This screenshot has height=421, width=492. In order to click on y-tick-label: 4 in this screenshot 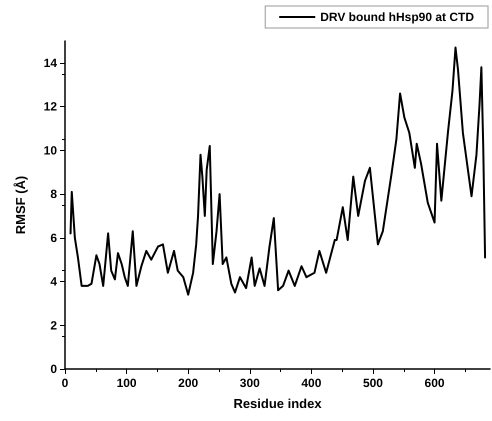, I will do `click(54, 281)`.